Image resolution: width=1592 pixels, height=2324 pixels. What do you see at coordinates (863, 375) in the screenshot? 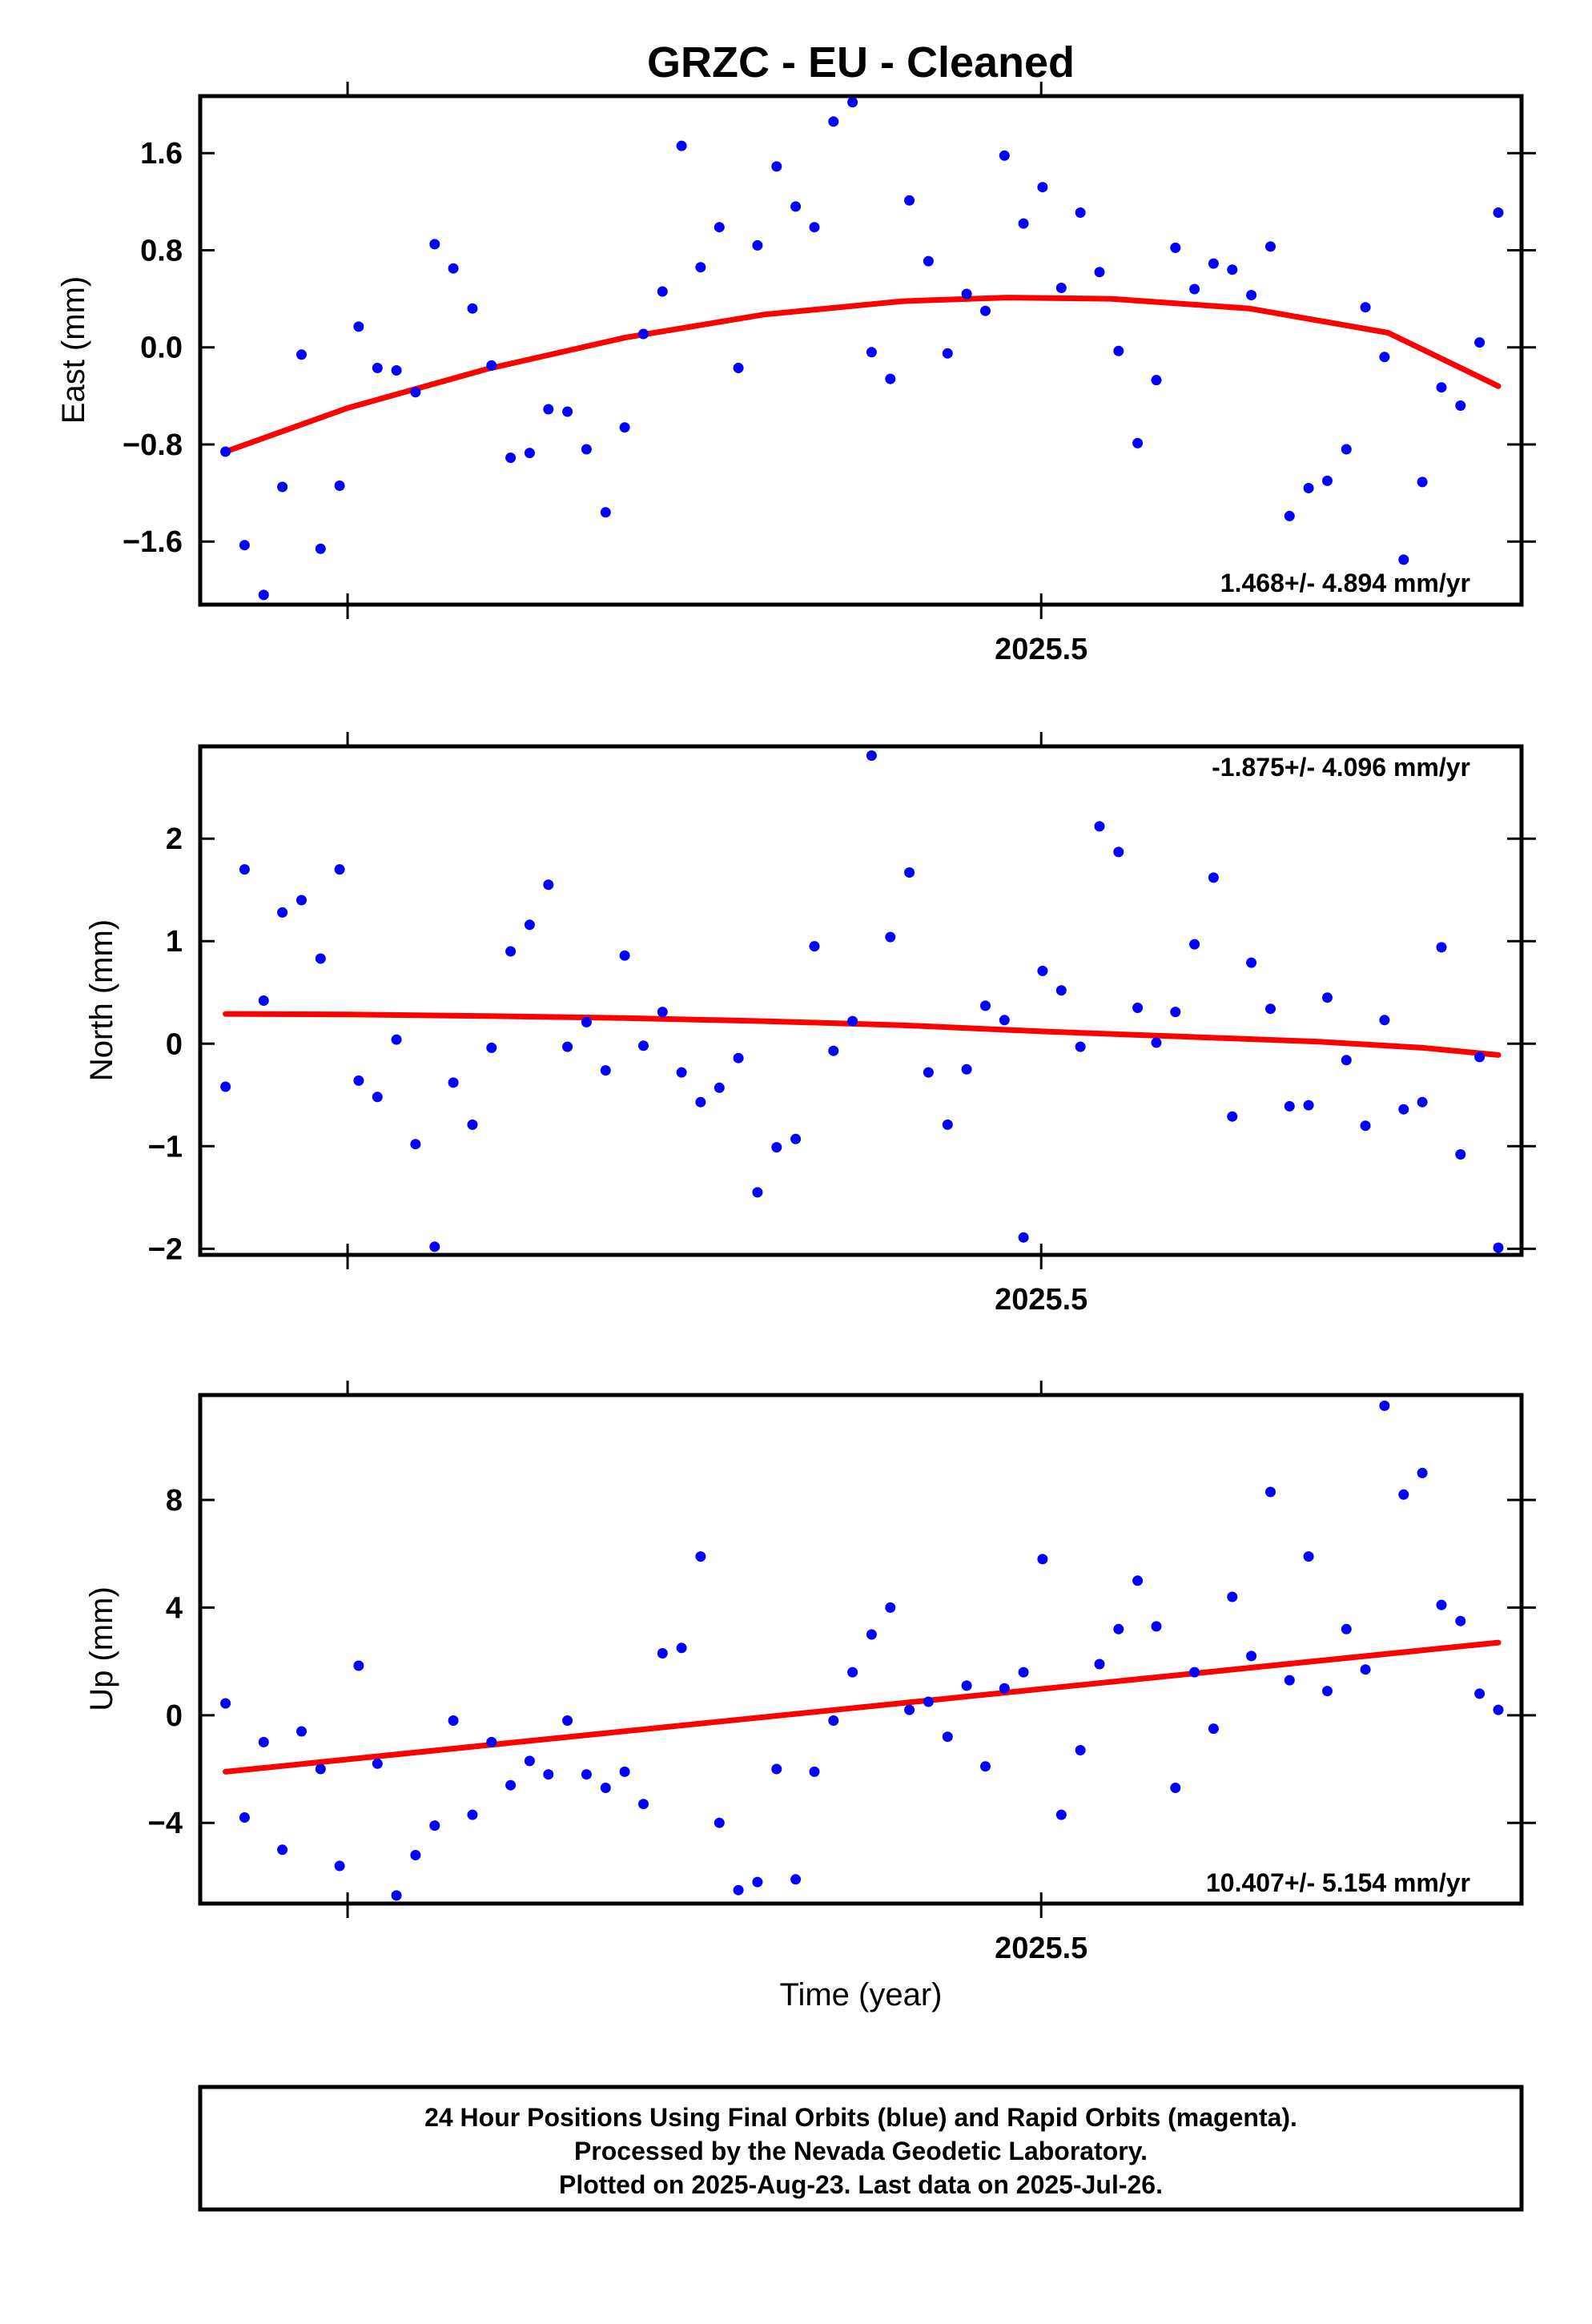
I see `east-fit-line` at bounding box center [863, 375].